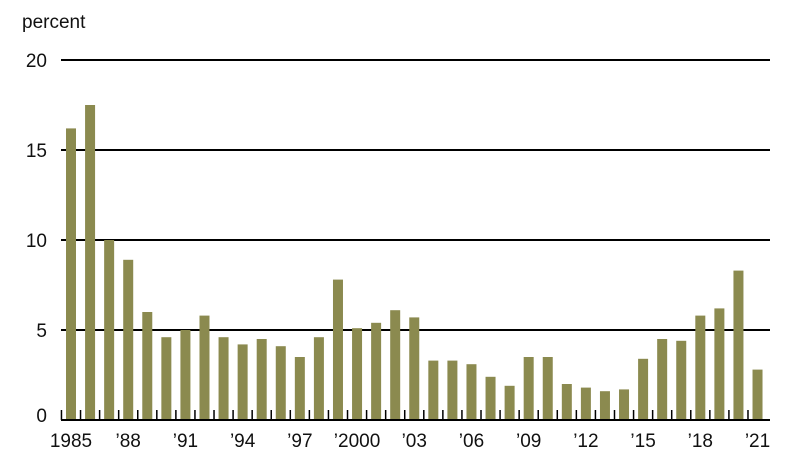 This screenshot has width=800, height=467. What do you see at coordinates (738, 345) in the screenshot?
I see `bar-2020` at bounding box center [738, 345].